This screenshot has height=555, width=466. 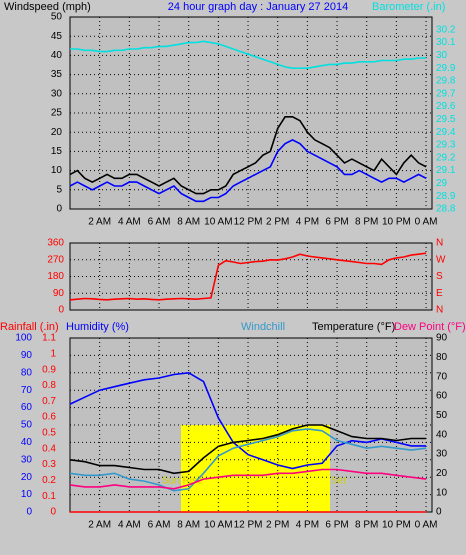 I want to click on y2-tick-label: S, so click(x=439, y=276).